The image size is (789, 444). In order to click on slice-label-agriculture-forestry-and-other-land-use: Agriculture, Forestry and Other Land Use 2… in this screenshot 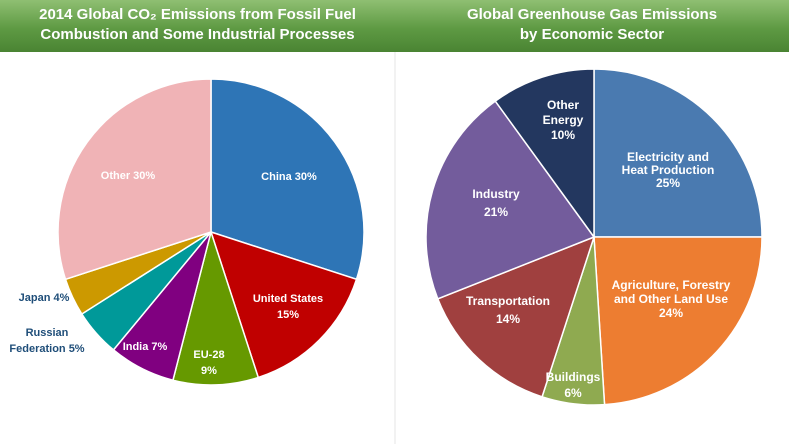, I will do `click(671, 299)`.